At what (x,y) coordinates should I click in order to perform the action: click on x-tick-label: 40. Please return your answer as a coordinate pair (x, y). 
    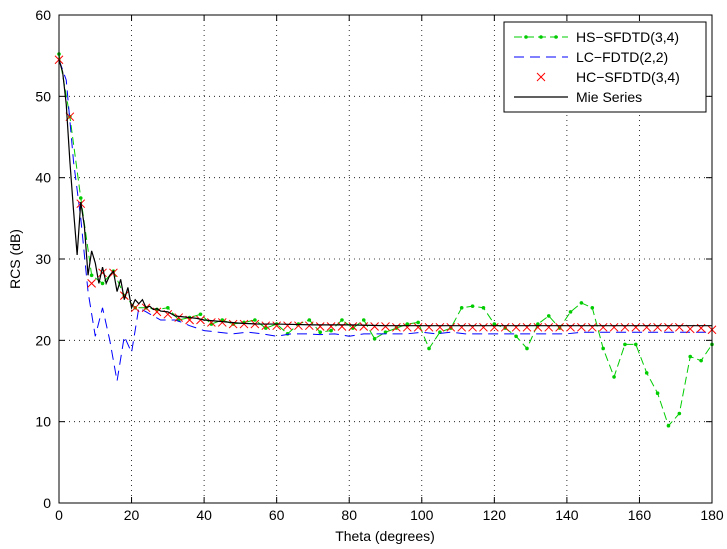
    Looking at the image, I should click on (204, 515).